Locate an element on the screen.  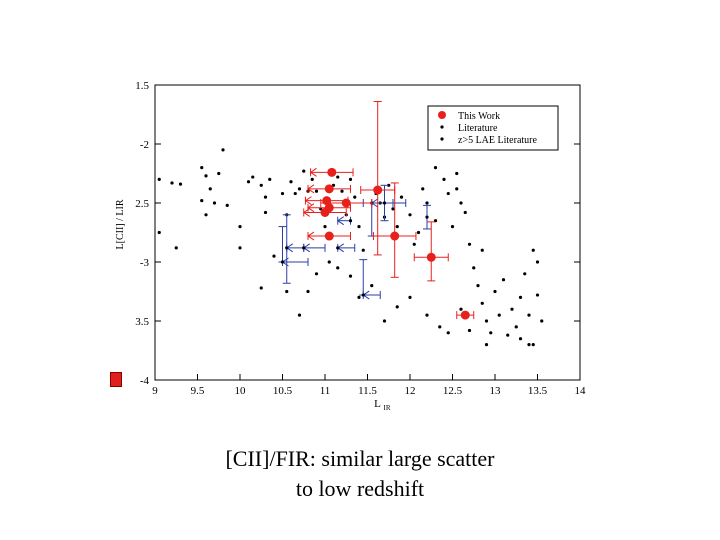
legend-box is located at coordinates (493, 128).